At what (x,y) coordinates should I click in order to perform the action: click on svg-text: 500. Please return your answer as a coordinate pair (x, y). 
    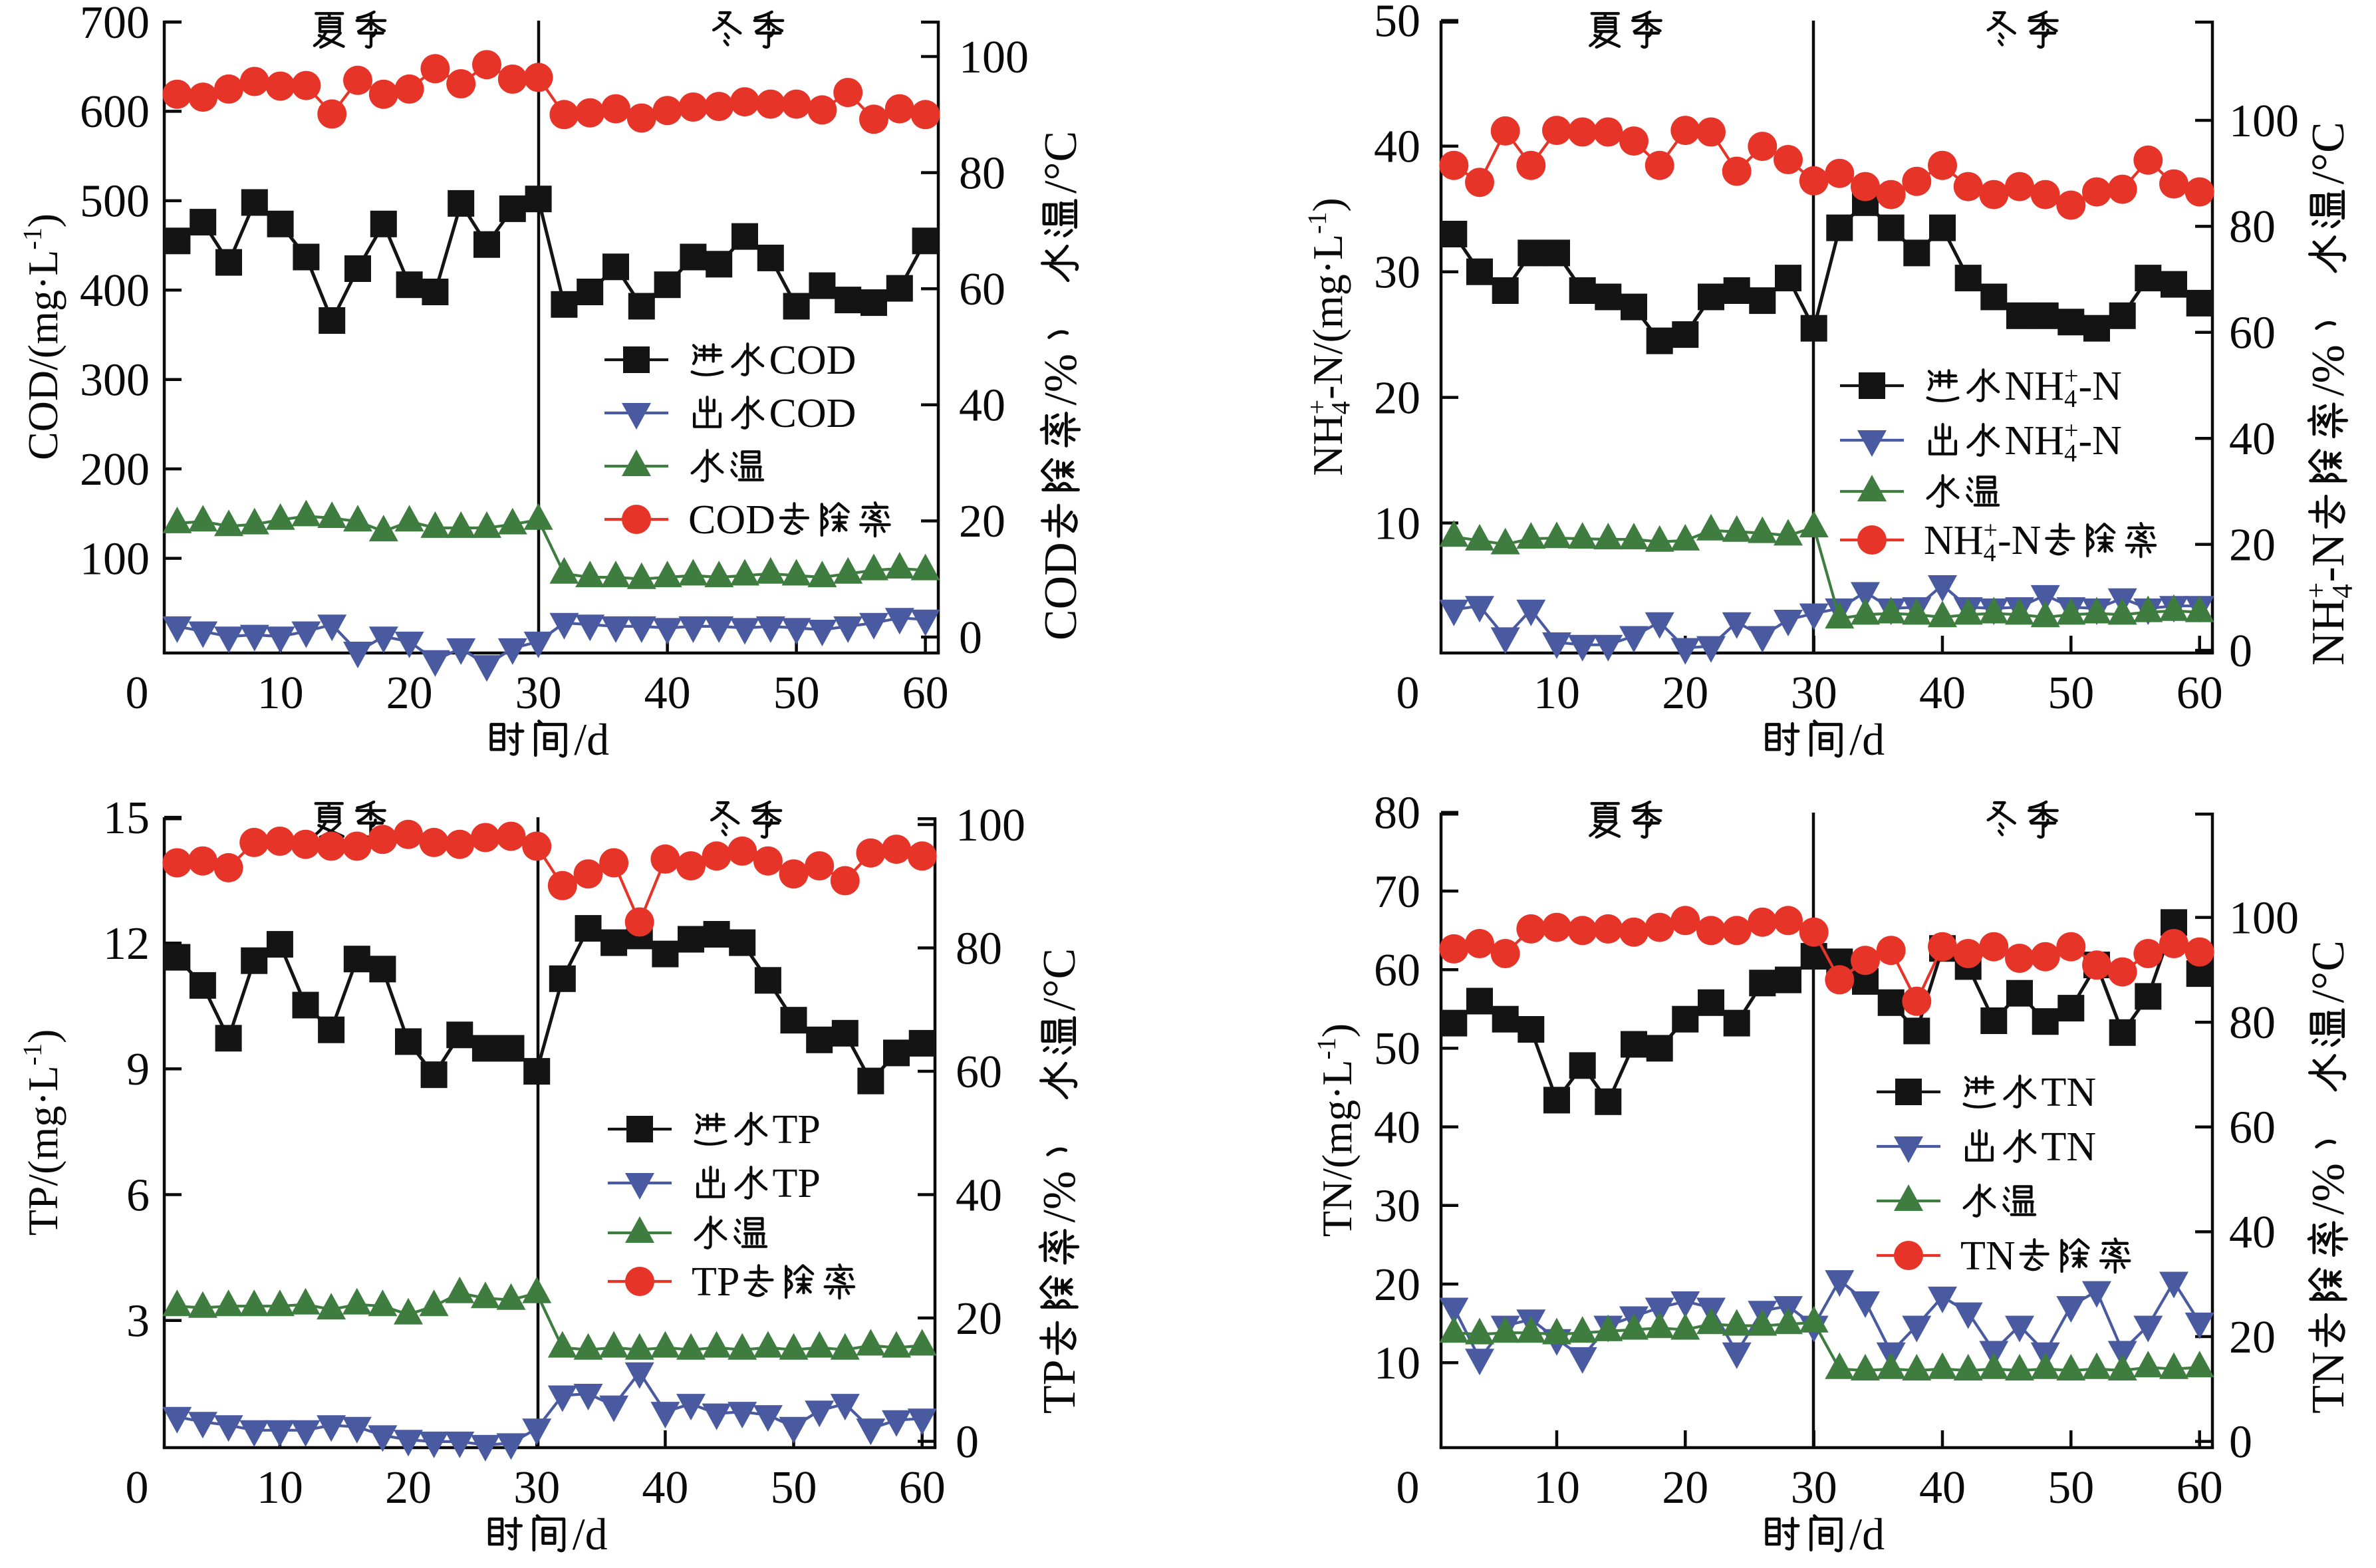
    Looking at the image, I should click on (115, 201).